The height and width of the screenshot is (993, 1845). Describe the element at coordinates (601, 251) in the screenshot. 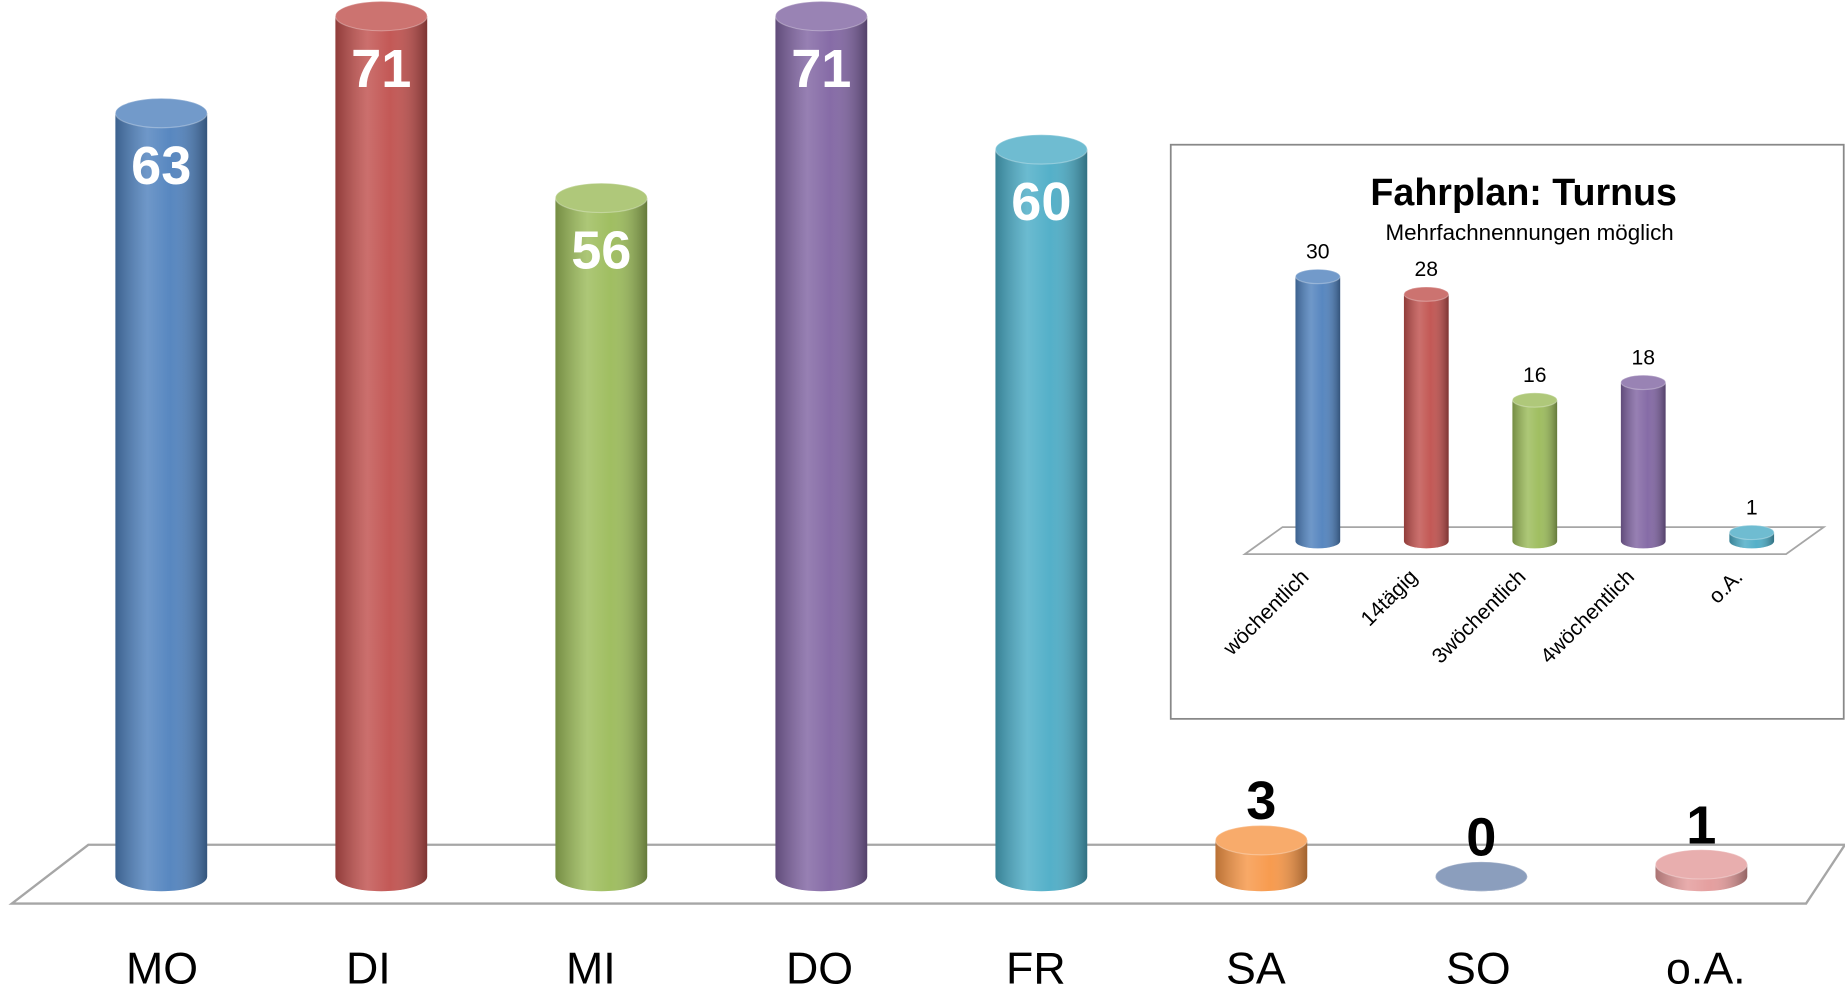

I see `value-label: 56` at that location.